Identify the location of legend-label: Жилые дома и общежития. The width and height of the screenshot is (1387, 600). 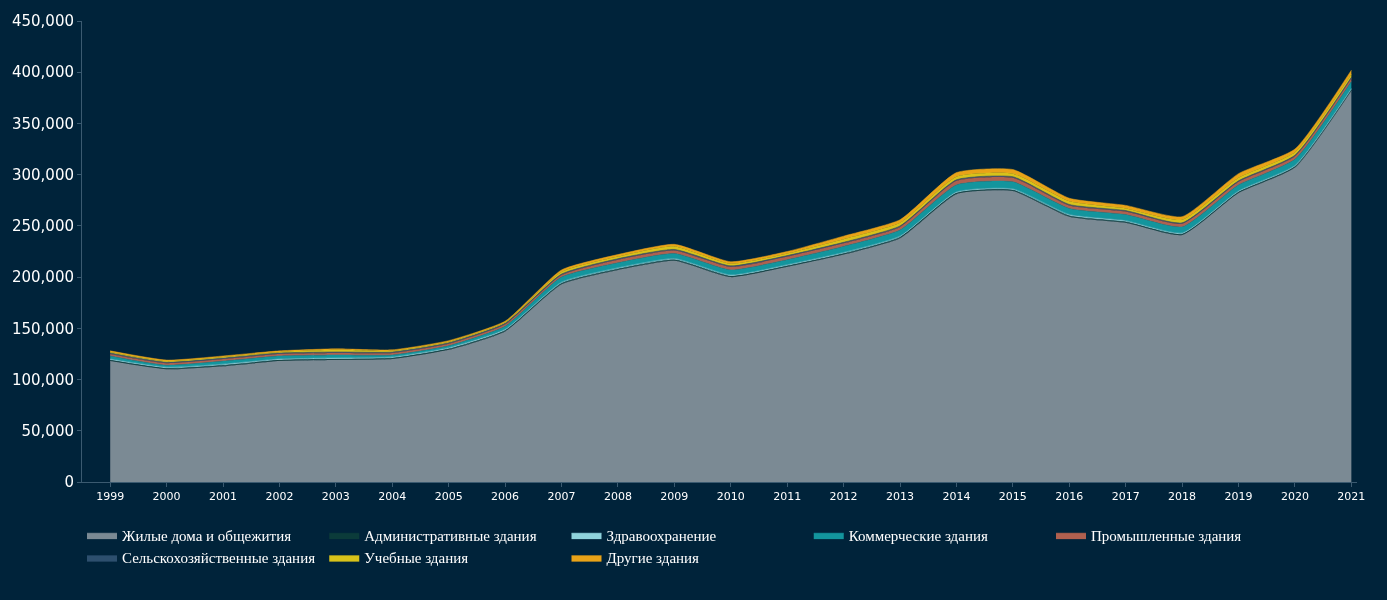
(207, 535).